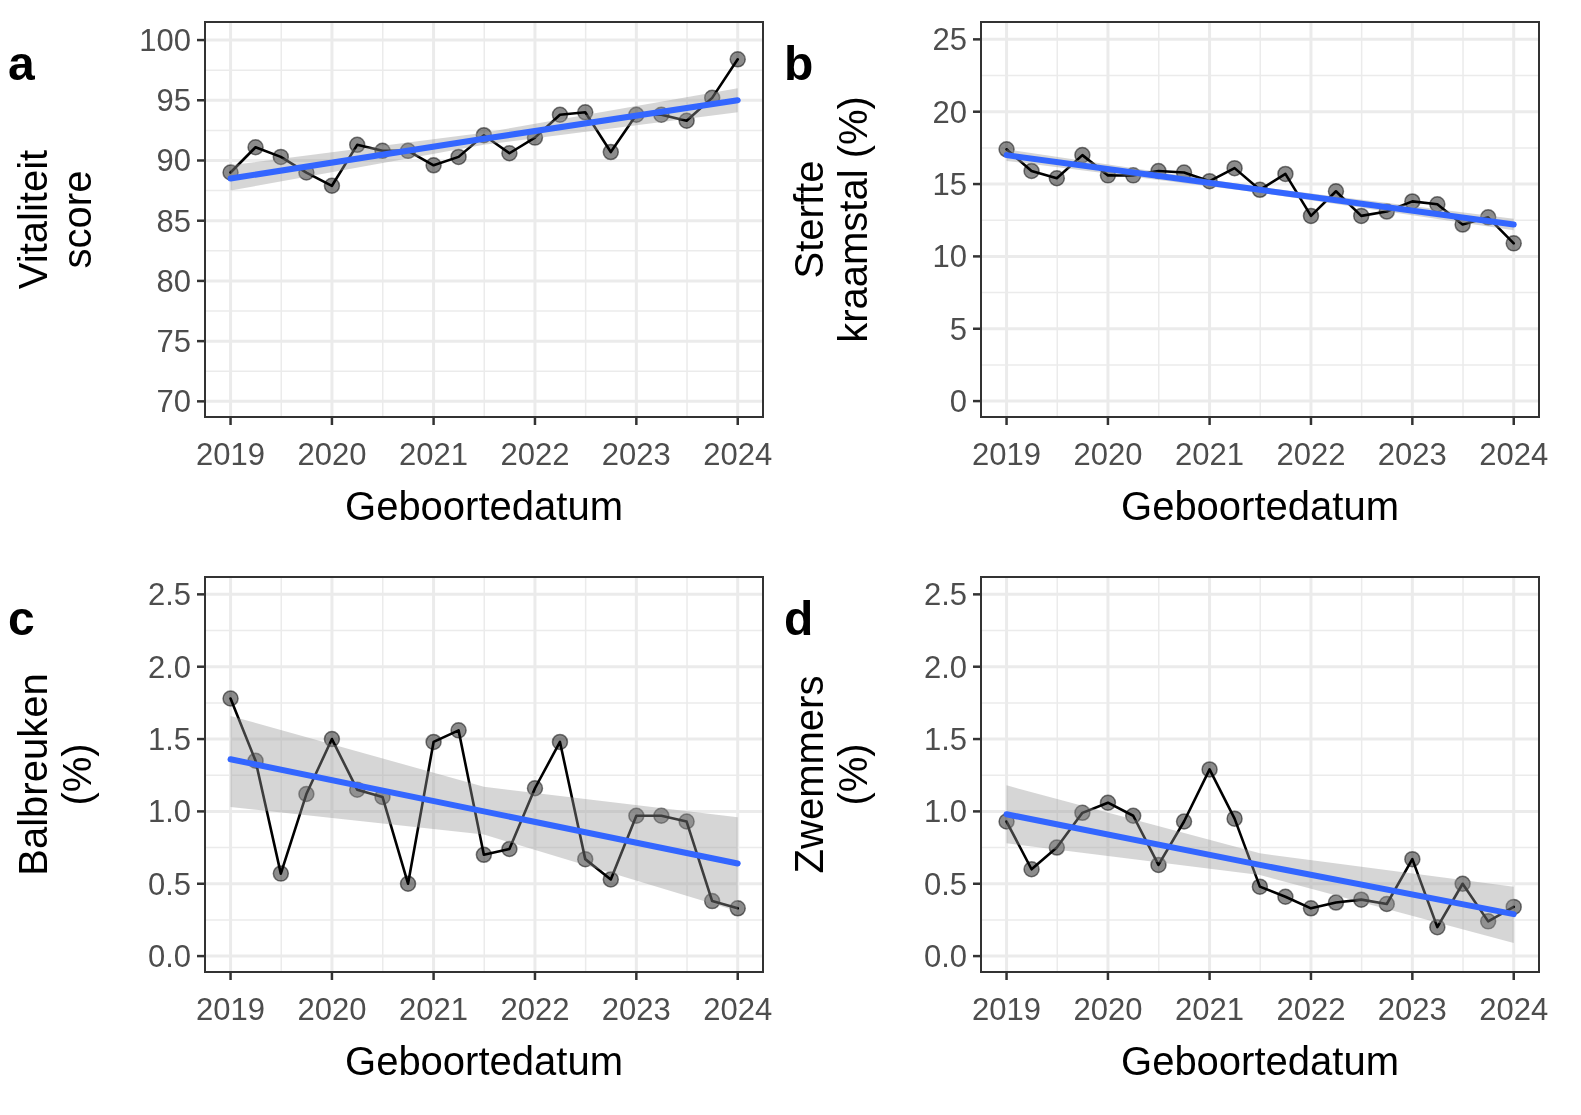  Describe the element at coordinates (173, 221) in the screenshot. I see `y-tick-label: 85` at that location.